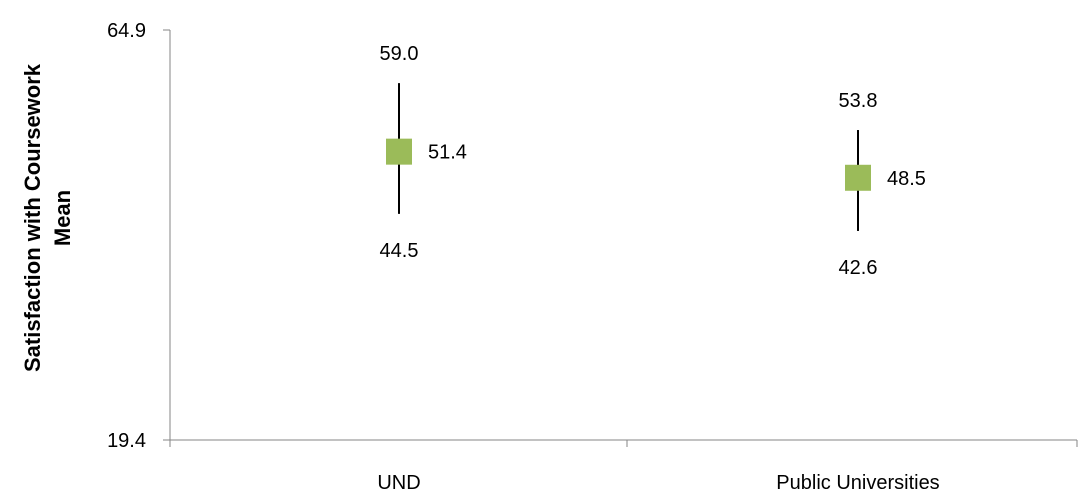 The image size is (1080, 495). What do you see at coordinates (858, 101) in the screenshot?
I see `high-label-public-universities: 53.8` at bounding box center [858, 101].